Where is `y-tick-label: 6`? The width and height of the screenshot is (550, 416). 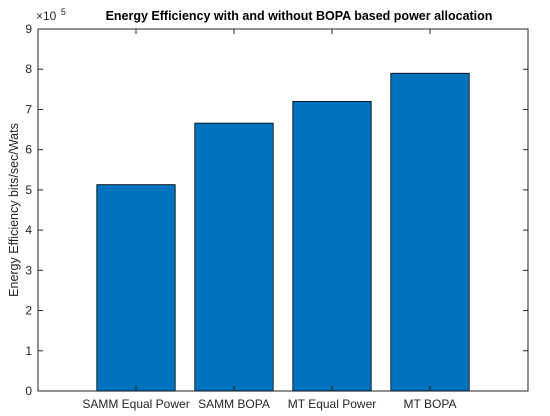 y-tick-label: 6 is located at coordinates (28, 150).